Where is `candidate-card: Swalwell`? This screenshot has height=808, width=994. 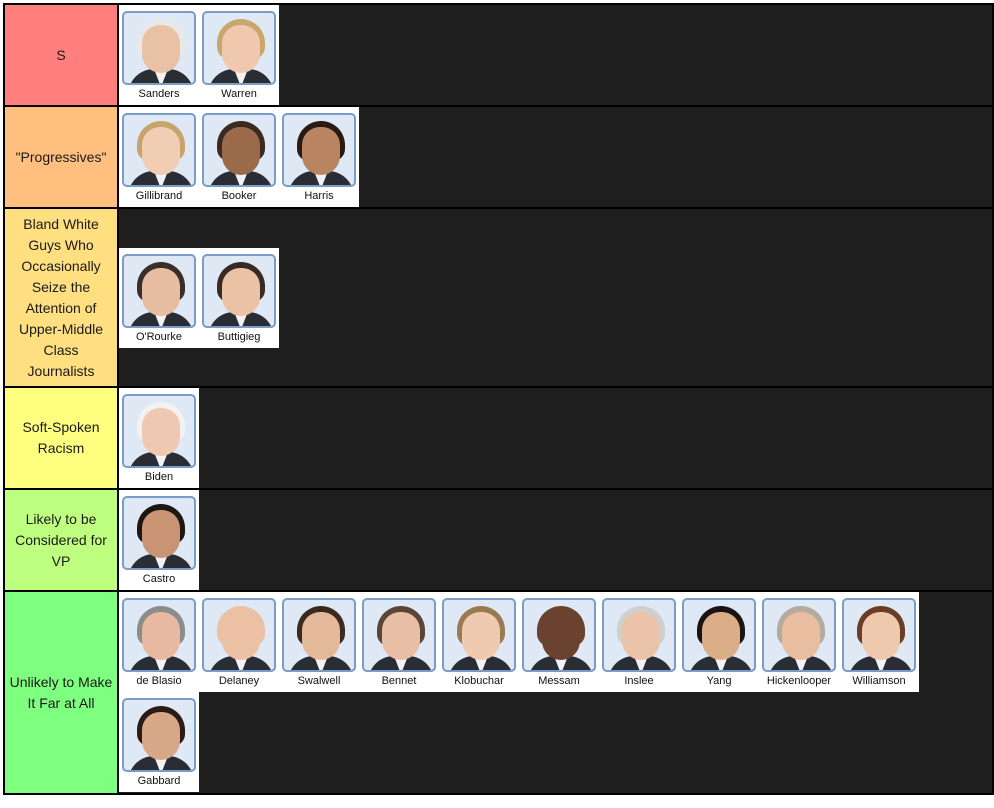 candidate-card: Swalwell is located at coordinates (319, 642).